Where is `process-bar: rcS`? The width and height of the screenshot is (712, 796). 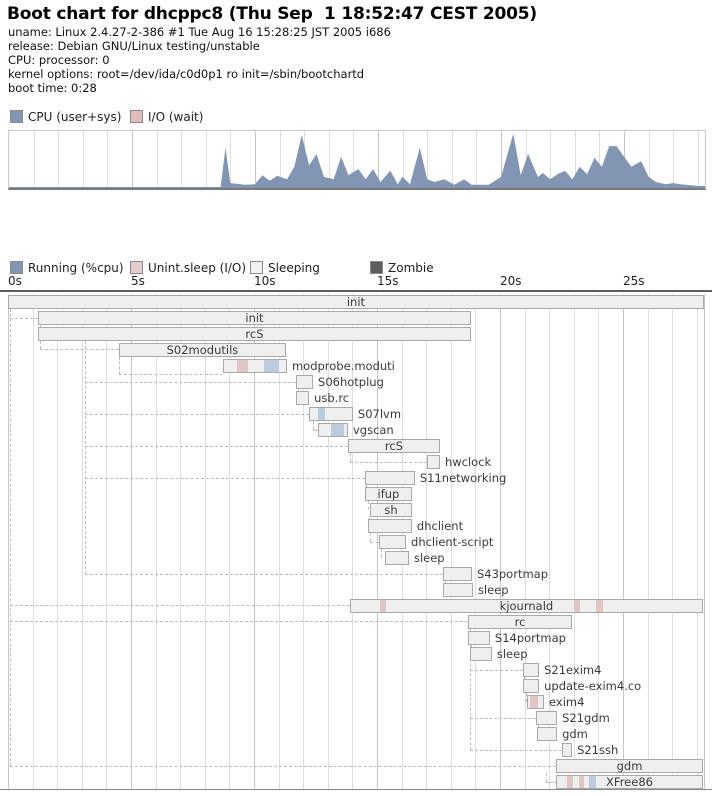
process-bar: rcS is located at coordinates (254, 334).